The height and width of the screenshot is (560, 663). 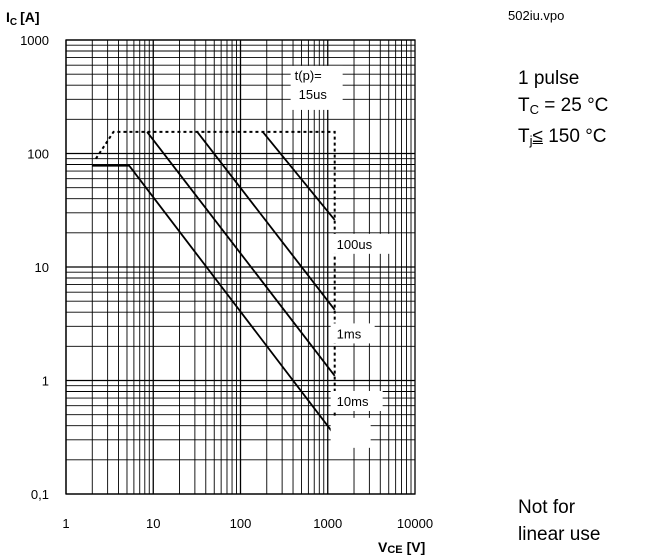 What do you see at coordinates (308, 75) in the screenshot?
I see `curve-label-15us: t(p)=` at bounding box center [308, 75].